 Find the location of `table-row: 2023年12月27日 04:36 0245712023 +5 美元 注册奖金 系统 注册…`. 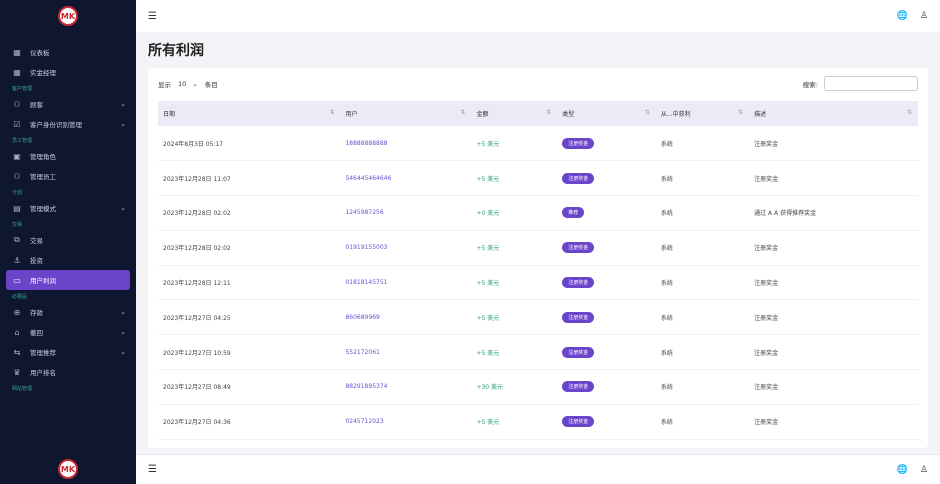

table-row: 2023年12月27日 04:36 0245712023 +5 美元 注册奖金 系统 注册… is located at coordinates (538, 422).